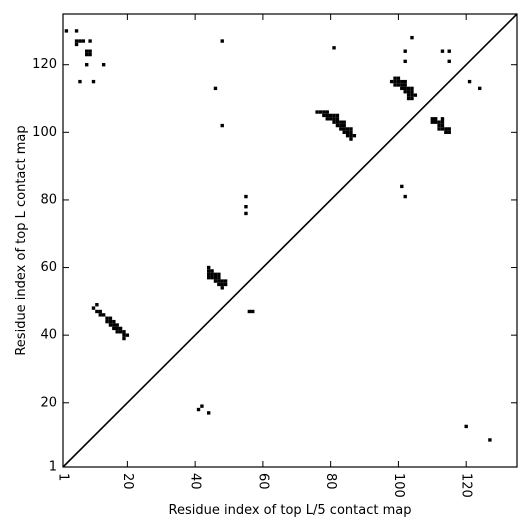  What do you see at coordinates (398, 485) in the screenshot?
I see `x-tick-label: 100` at bounding box center [398, 485].